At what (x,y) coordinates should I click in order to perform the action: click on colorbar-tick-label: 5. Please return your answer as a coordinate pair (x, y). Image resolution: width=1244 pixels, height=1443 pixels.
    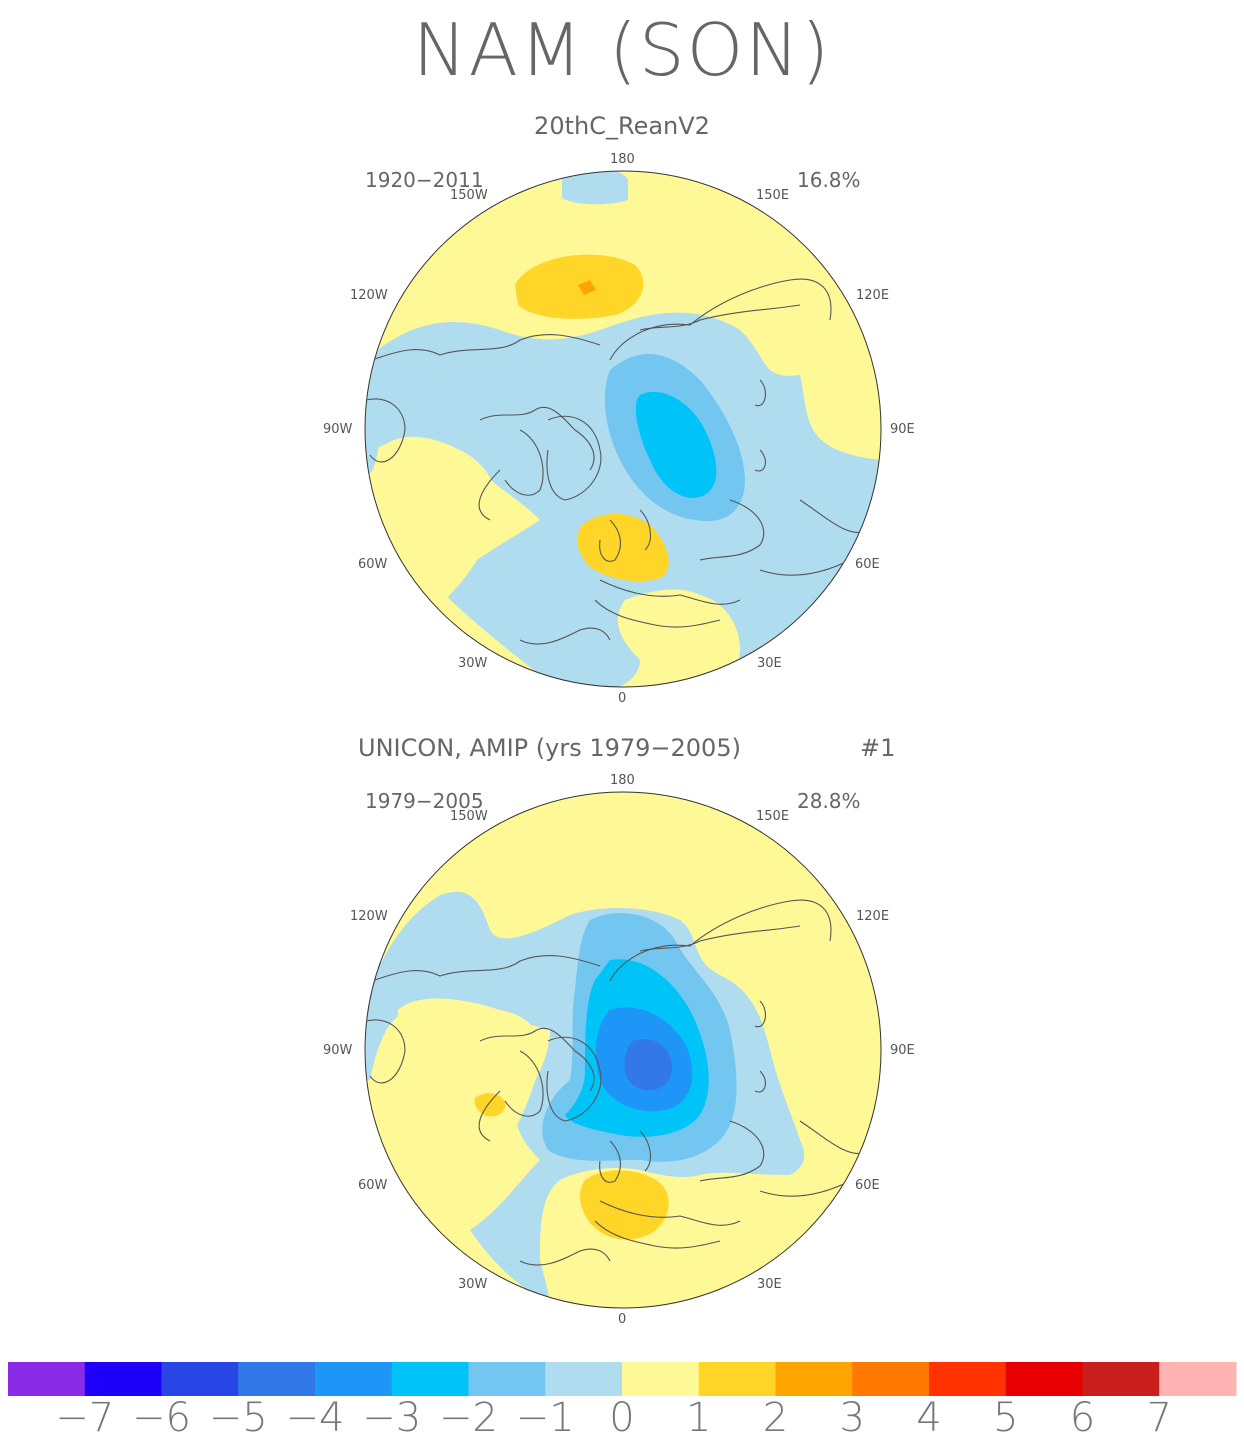
    Looking at the image, I should click on (1006, 1418).